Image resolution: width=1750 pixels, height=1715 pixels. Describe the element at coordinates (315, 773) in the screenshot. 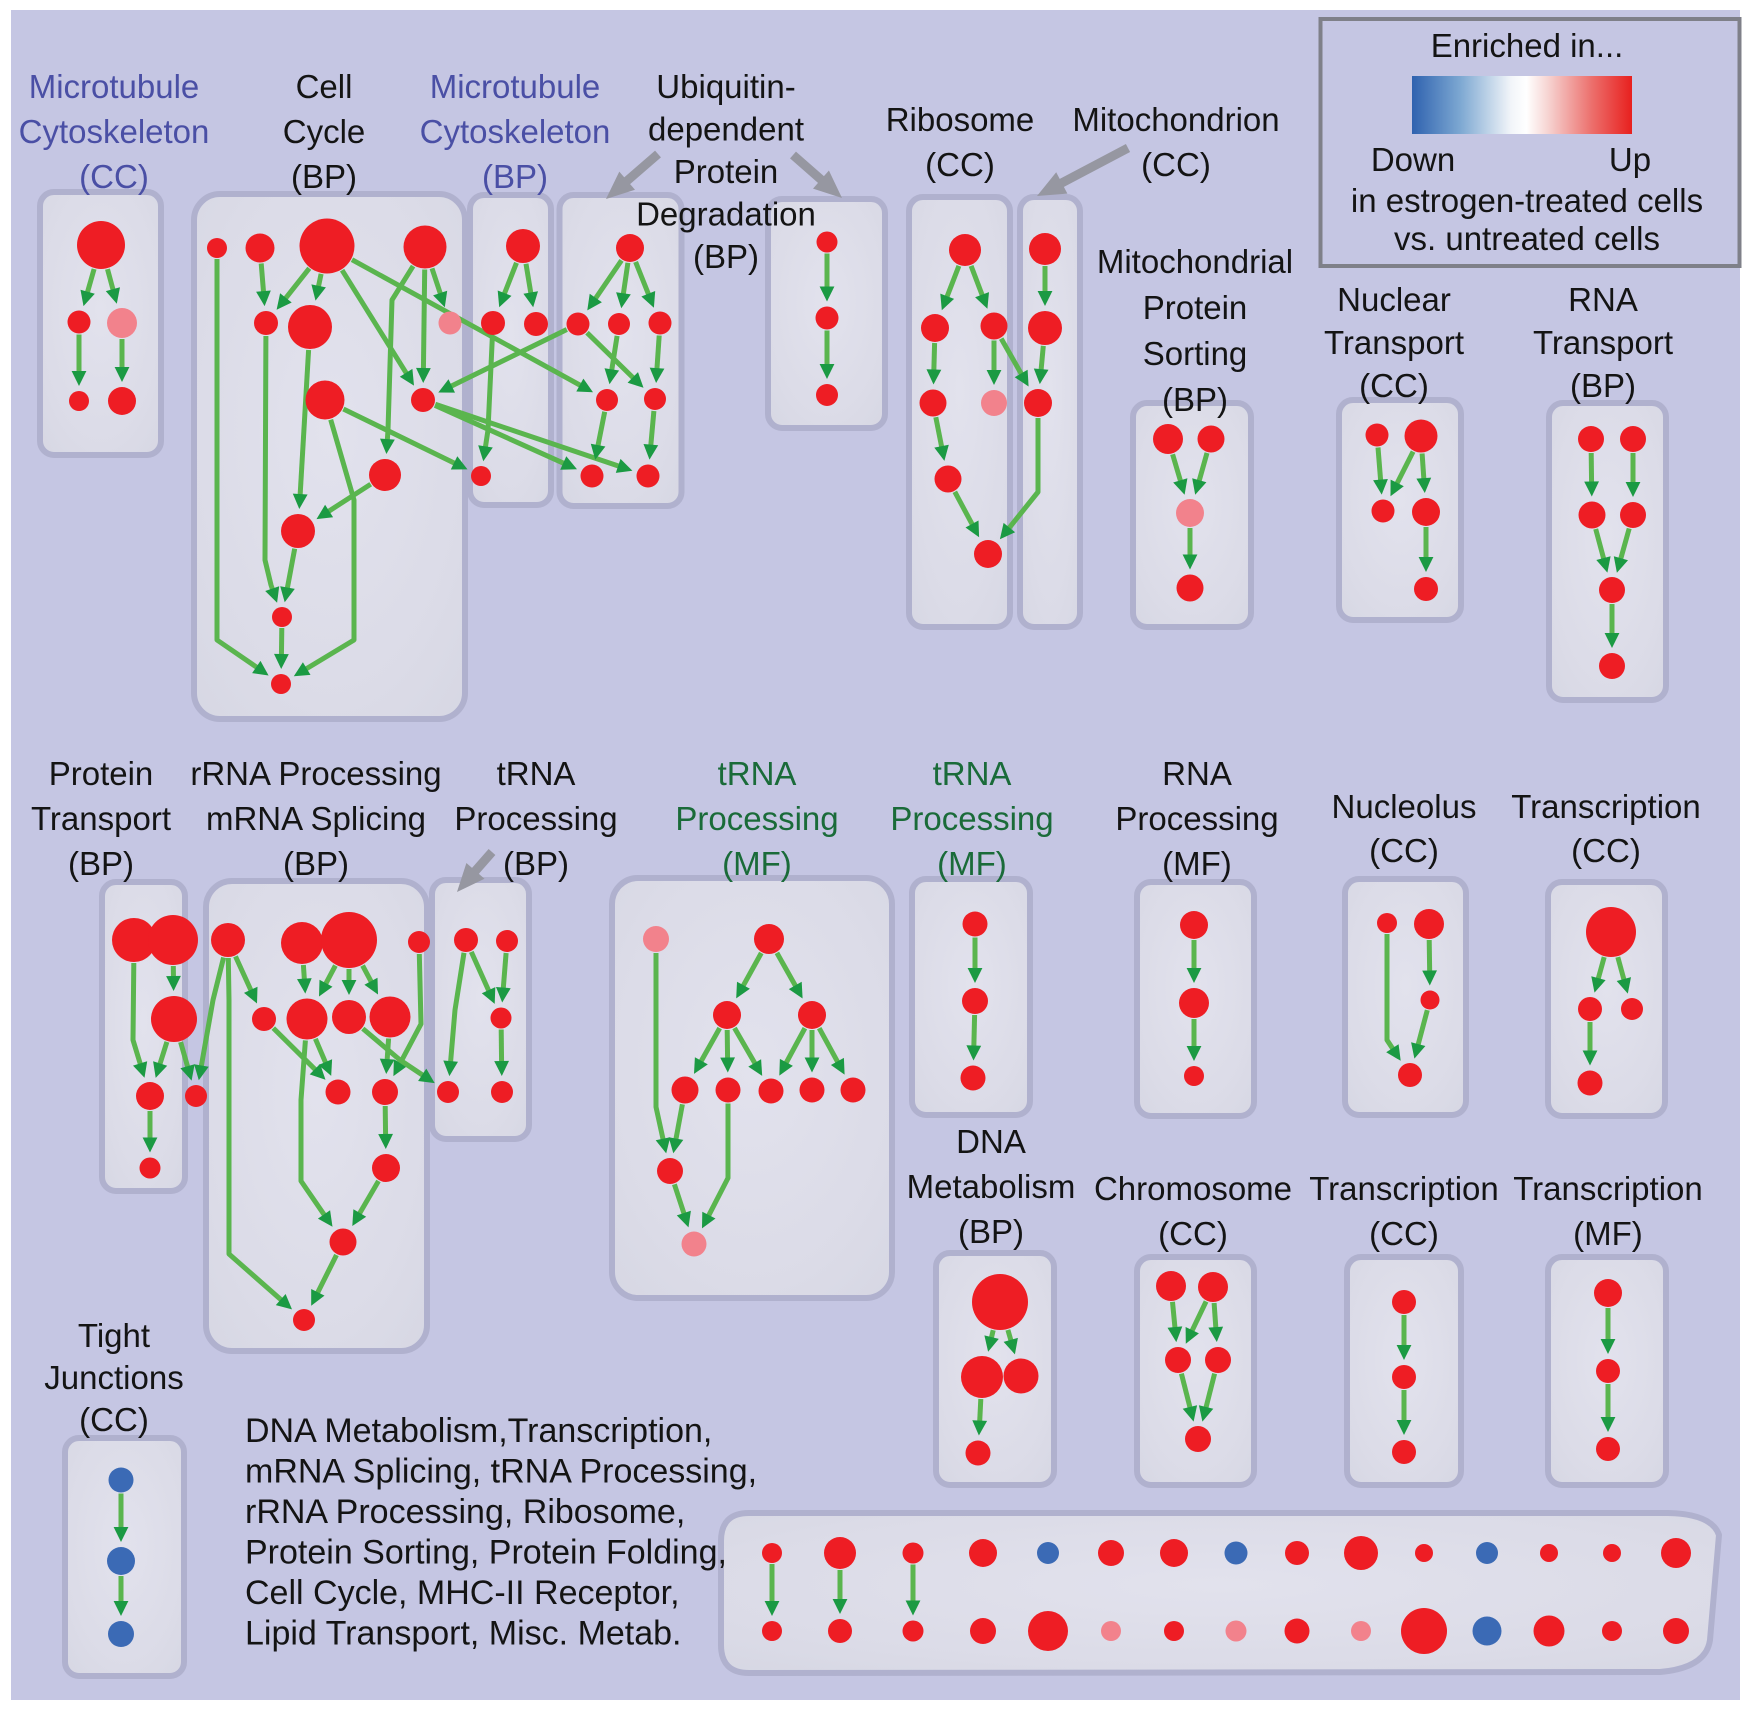

I see `svg-text: rRNA Processing` at that location.